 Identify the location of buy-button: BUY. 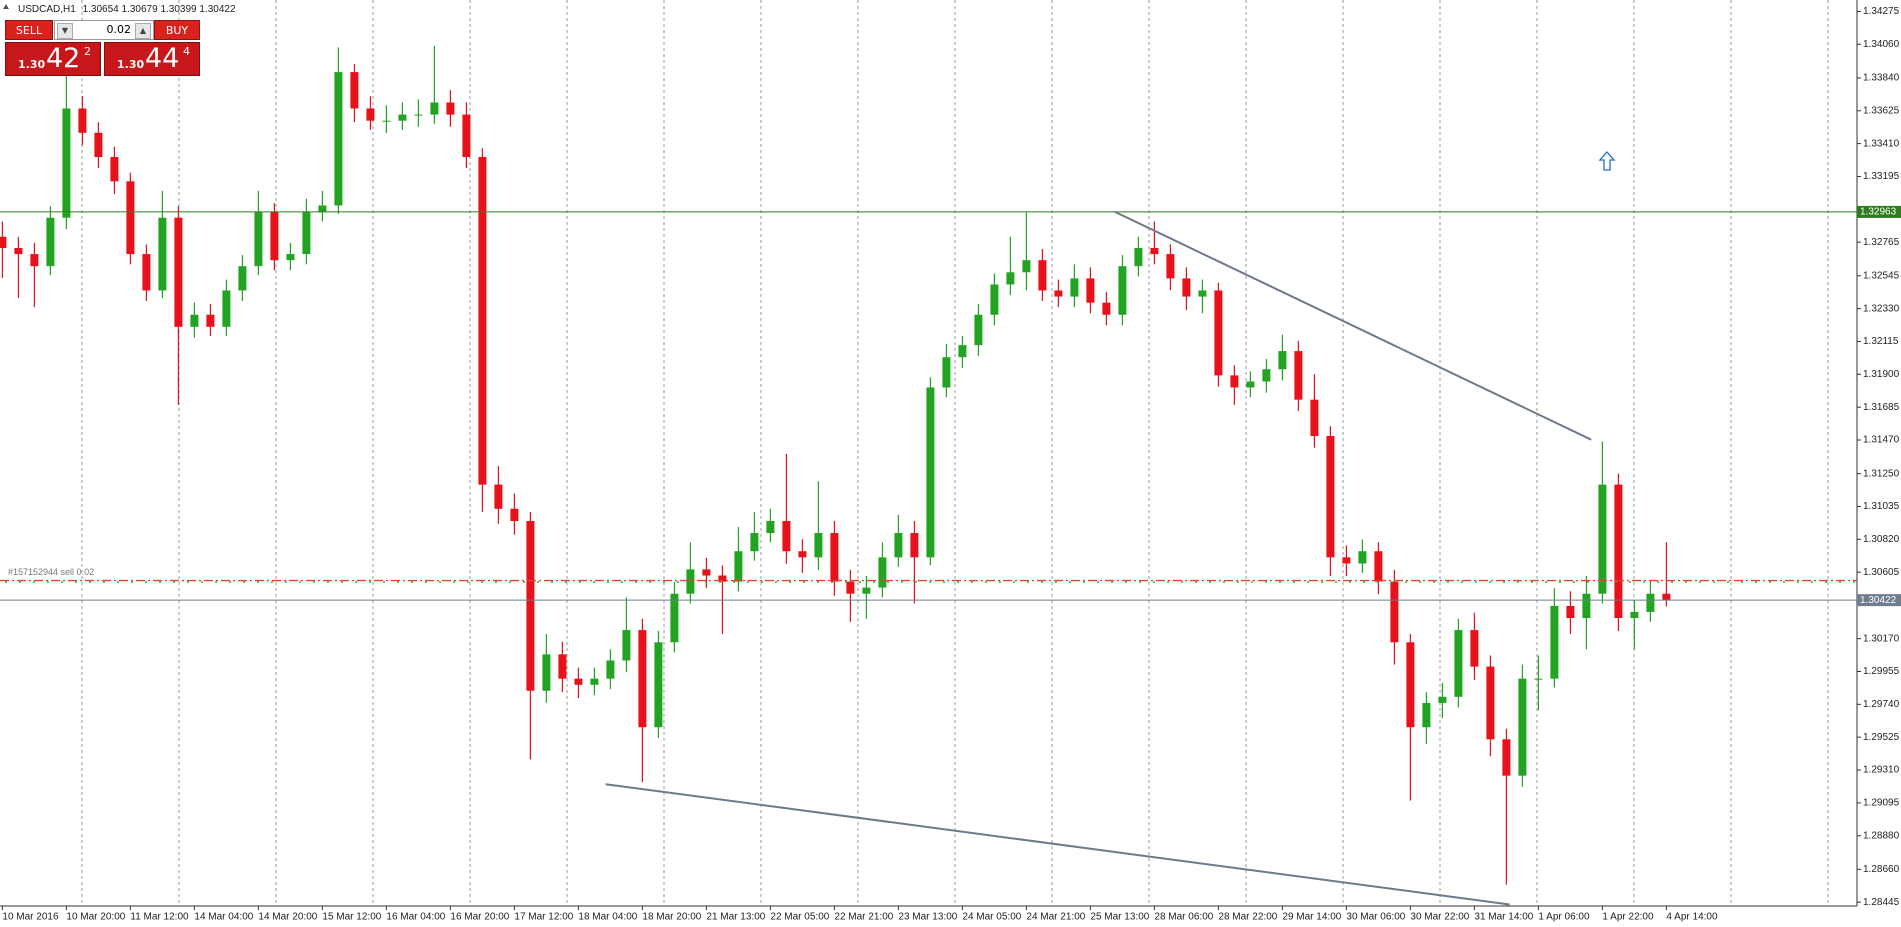
(177, 30).